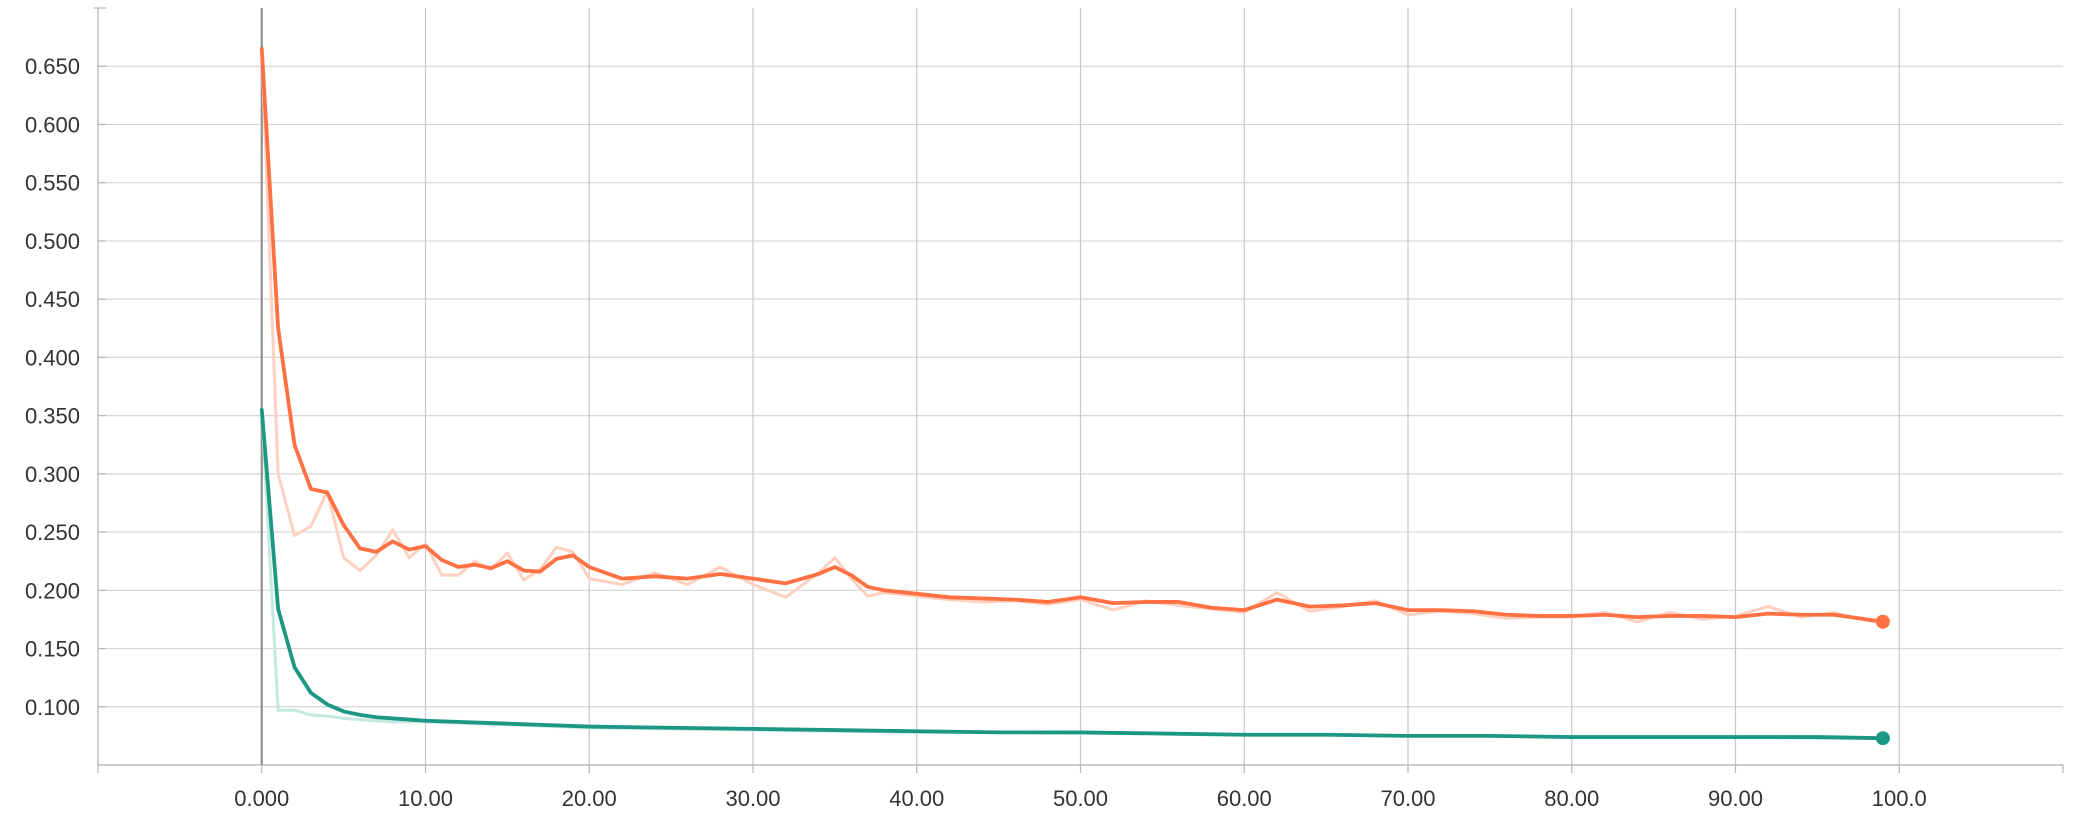  I want to click on x-tick-label: 30.00, so click(752, 798).